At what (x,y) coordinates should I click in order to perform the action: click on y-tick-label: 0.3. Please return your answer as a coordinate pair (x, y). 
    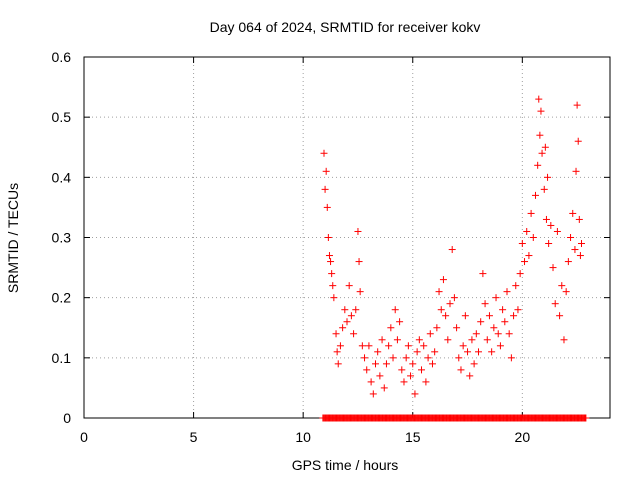
    Looking at the image, I should click on (62, 238).